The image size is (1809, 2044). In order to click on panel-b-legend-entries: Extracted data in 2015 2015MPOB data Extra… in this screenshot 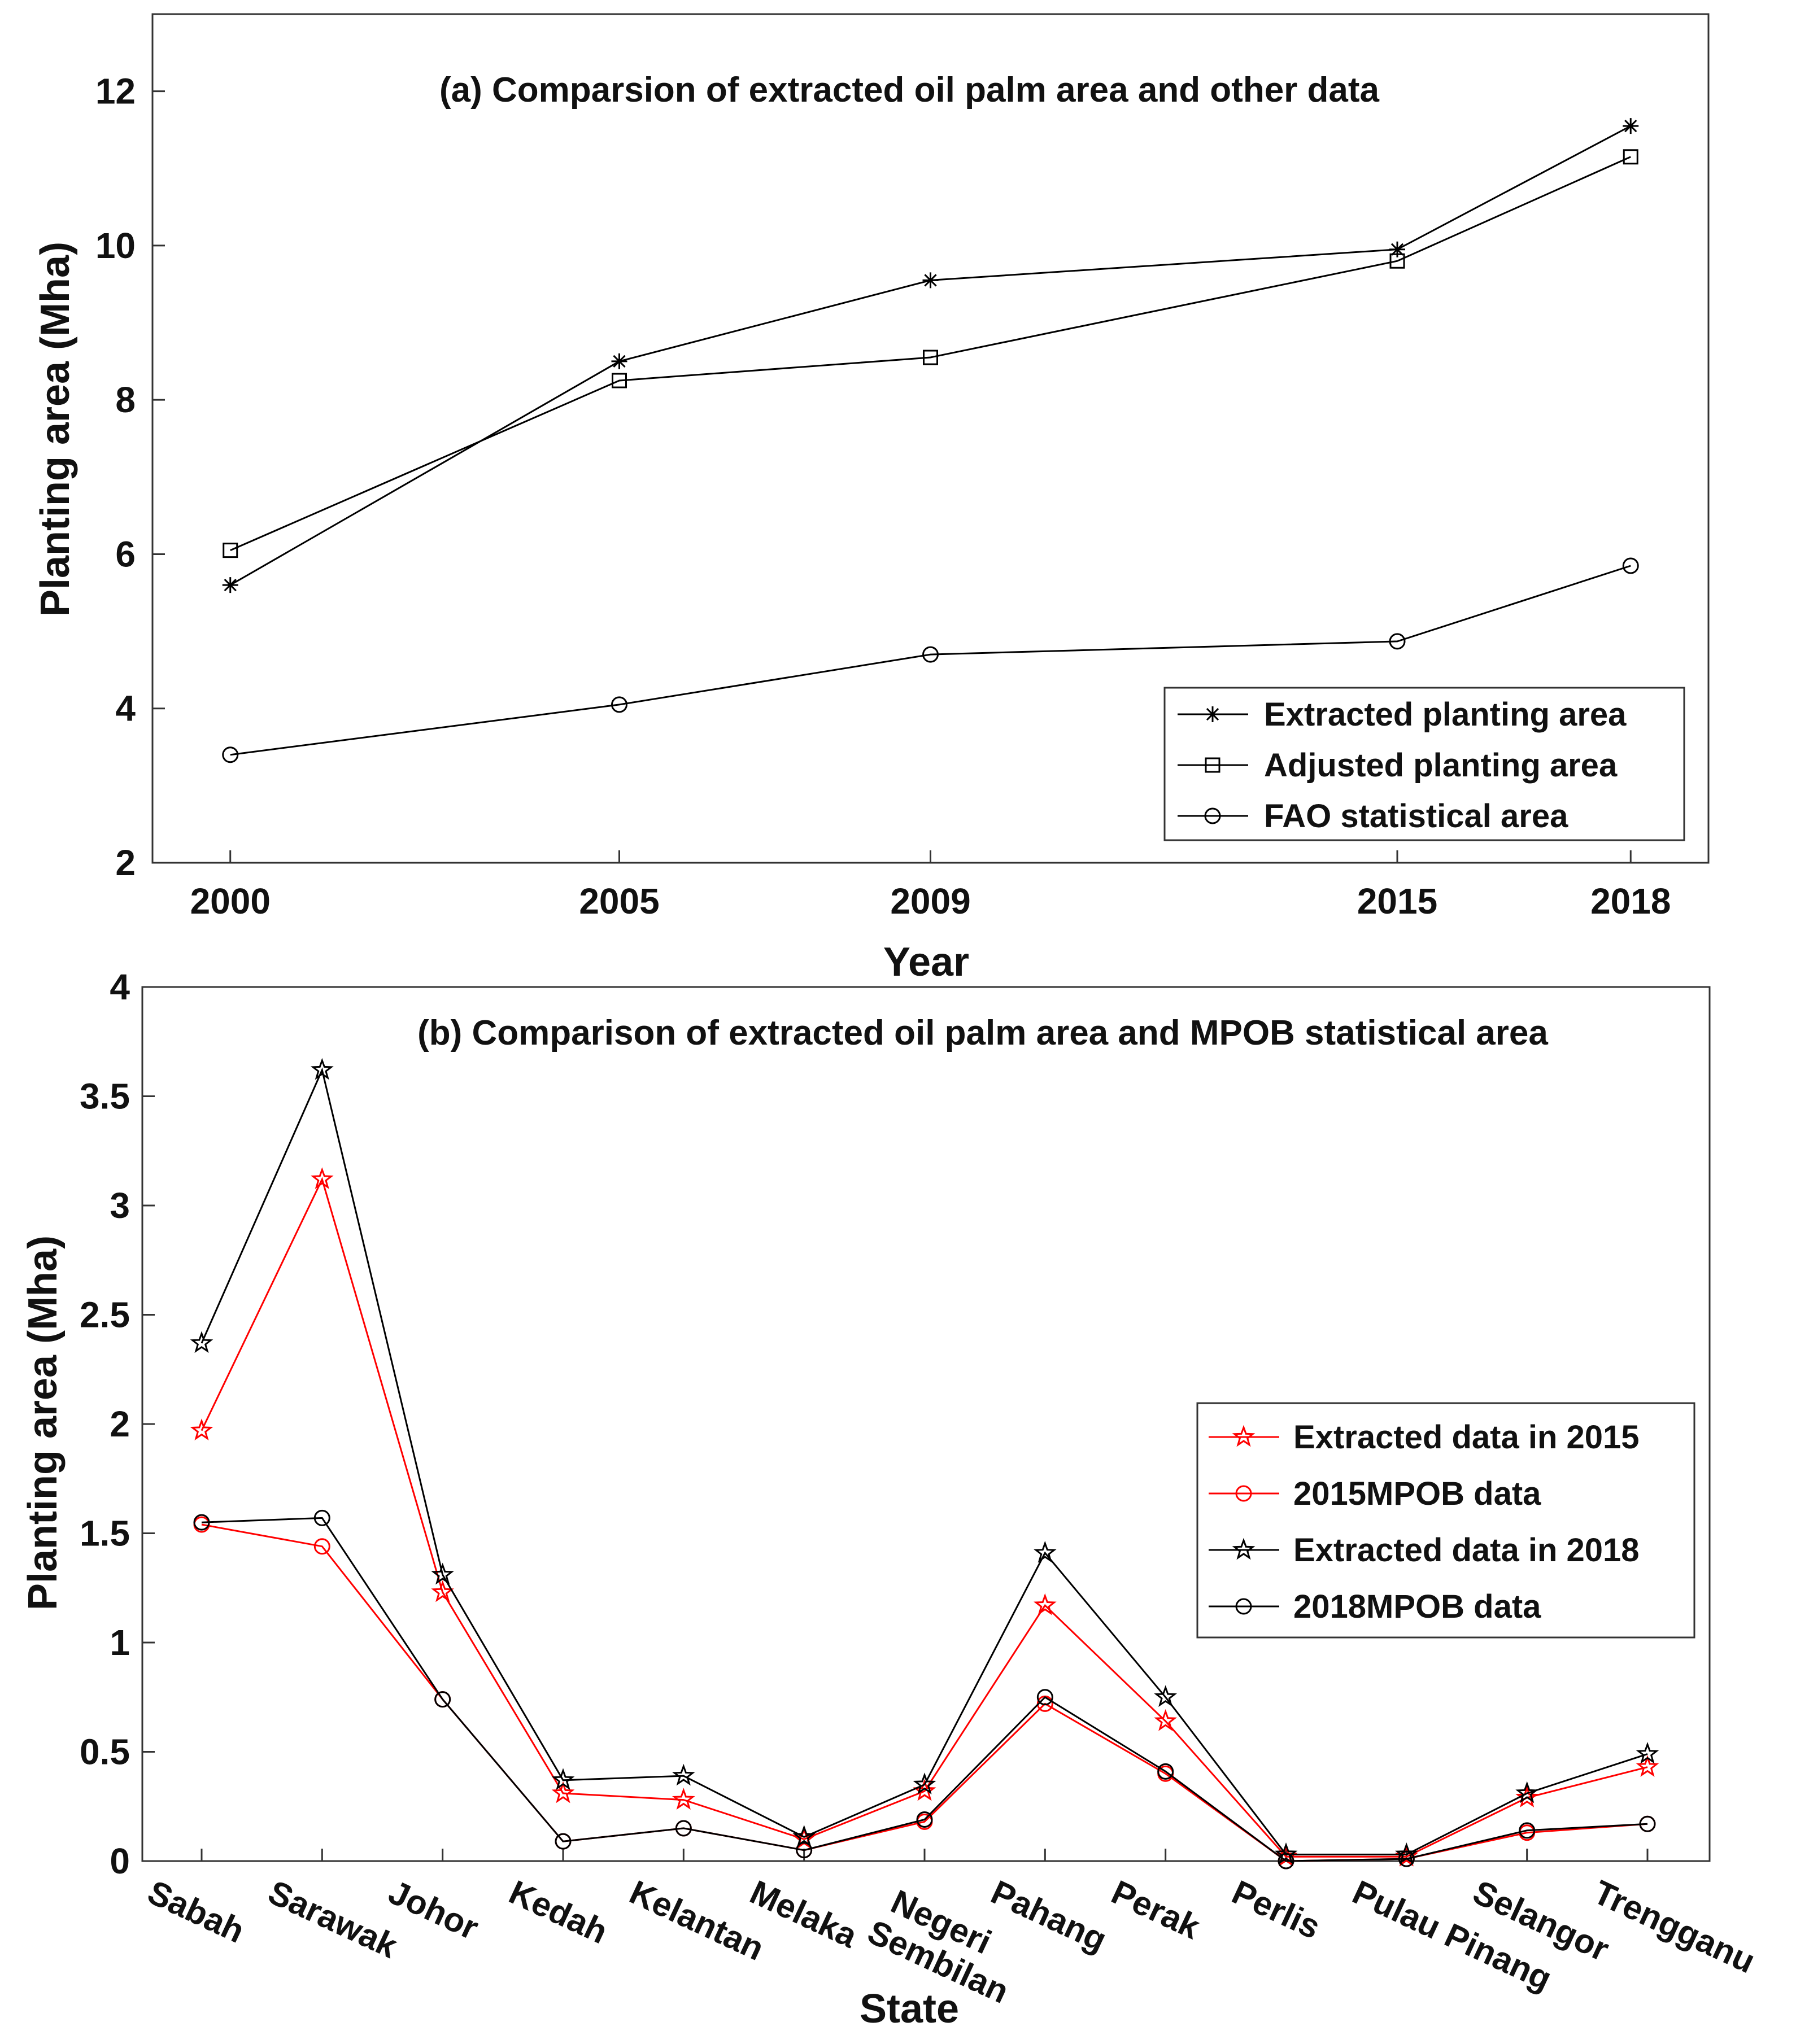, I will do `click(1424, 1522)`.